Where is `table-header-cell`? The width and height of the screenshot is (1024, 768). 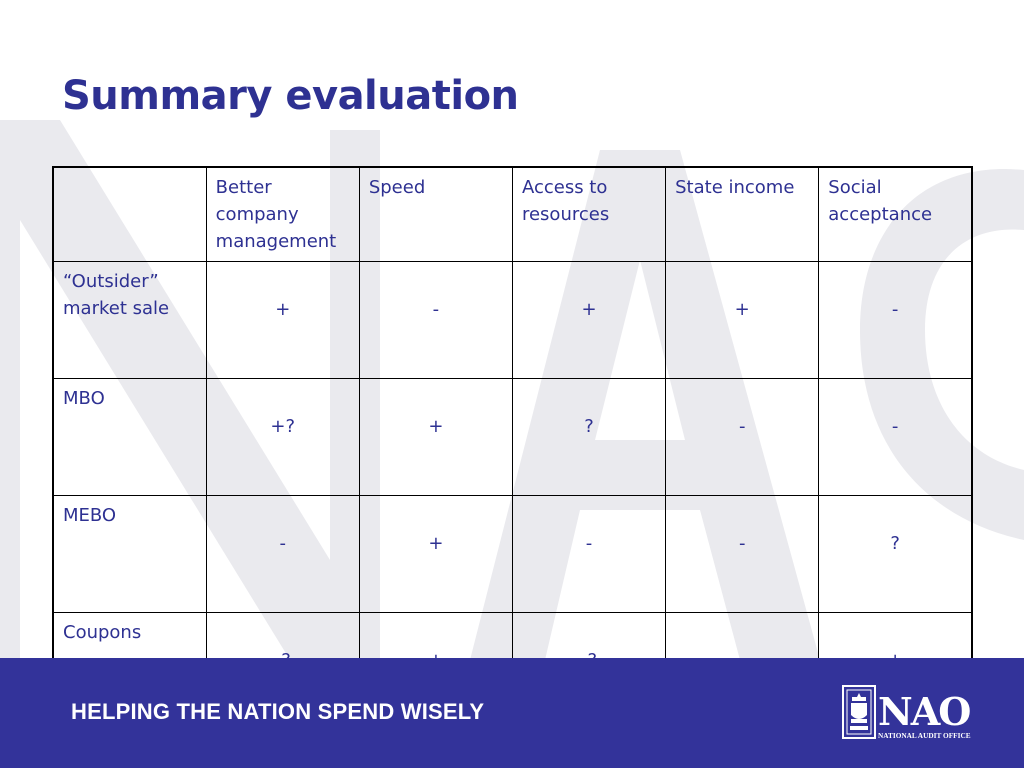
table-header-cell is located at coordinates (129, 214).